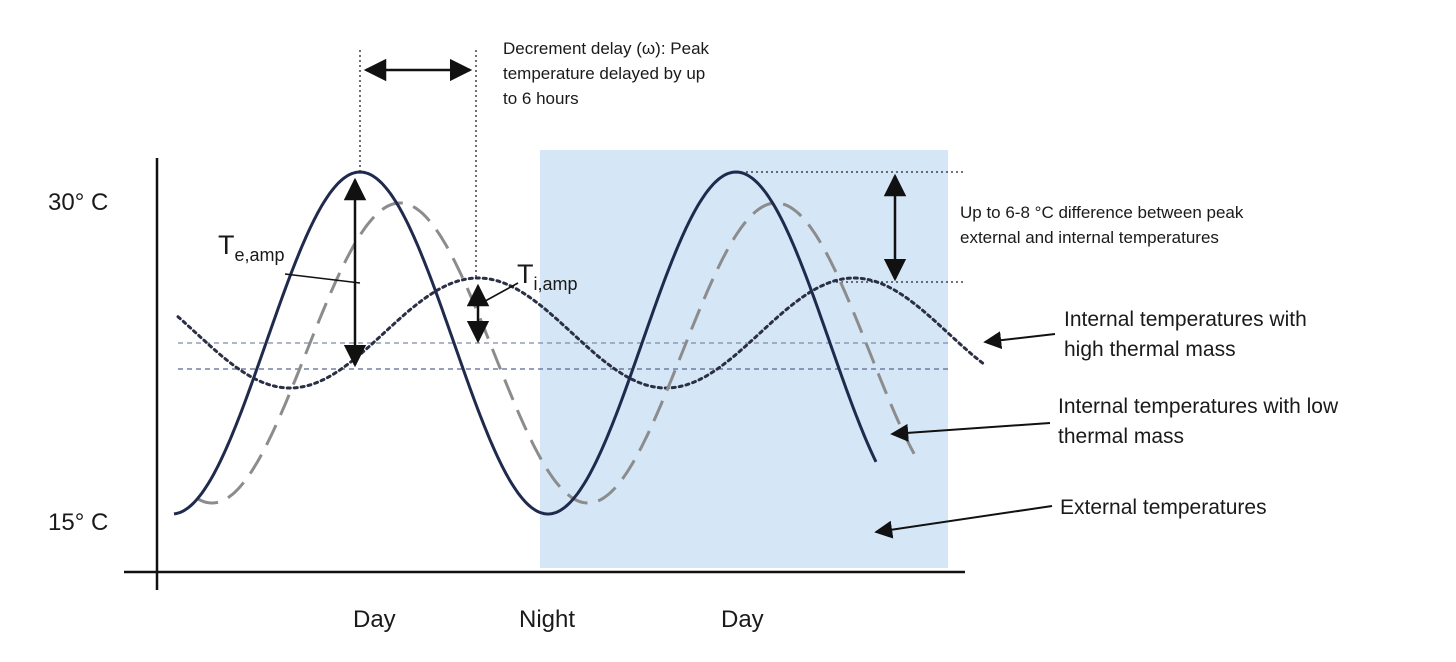 The image size is (1456, 662). What do you see at coordinates (374, 619) in the screenshot?
I see `x-label-day-1: Day` at bounding box center [374, 619].